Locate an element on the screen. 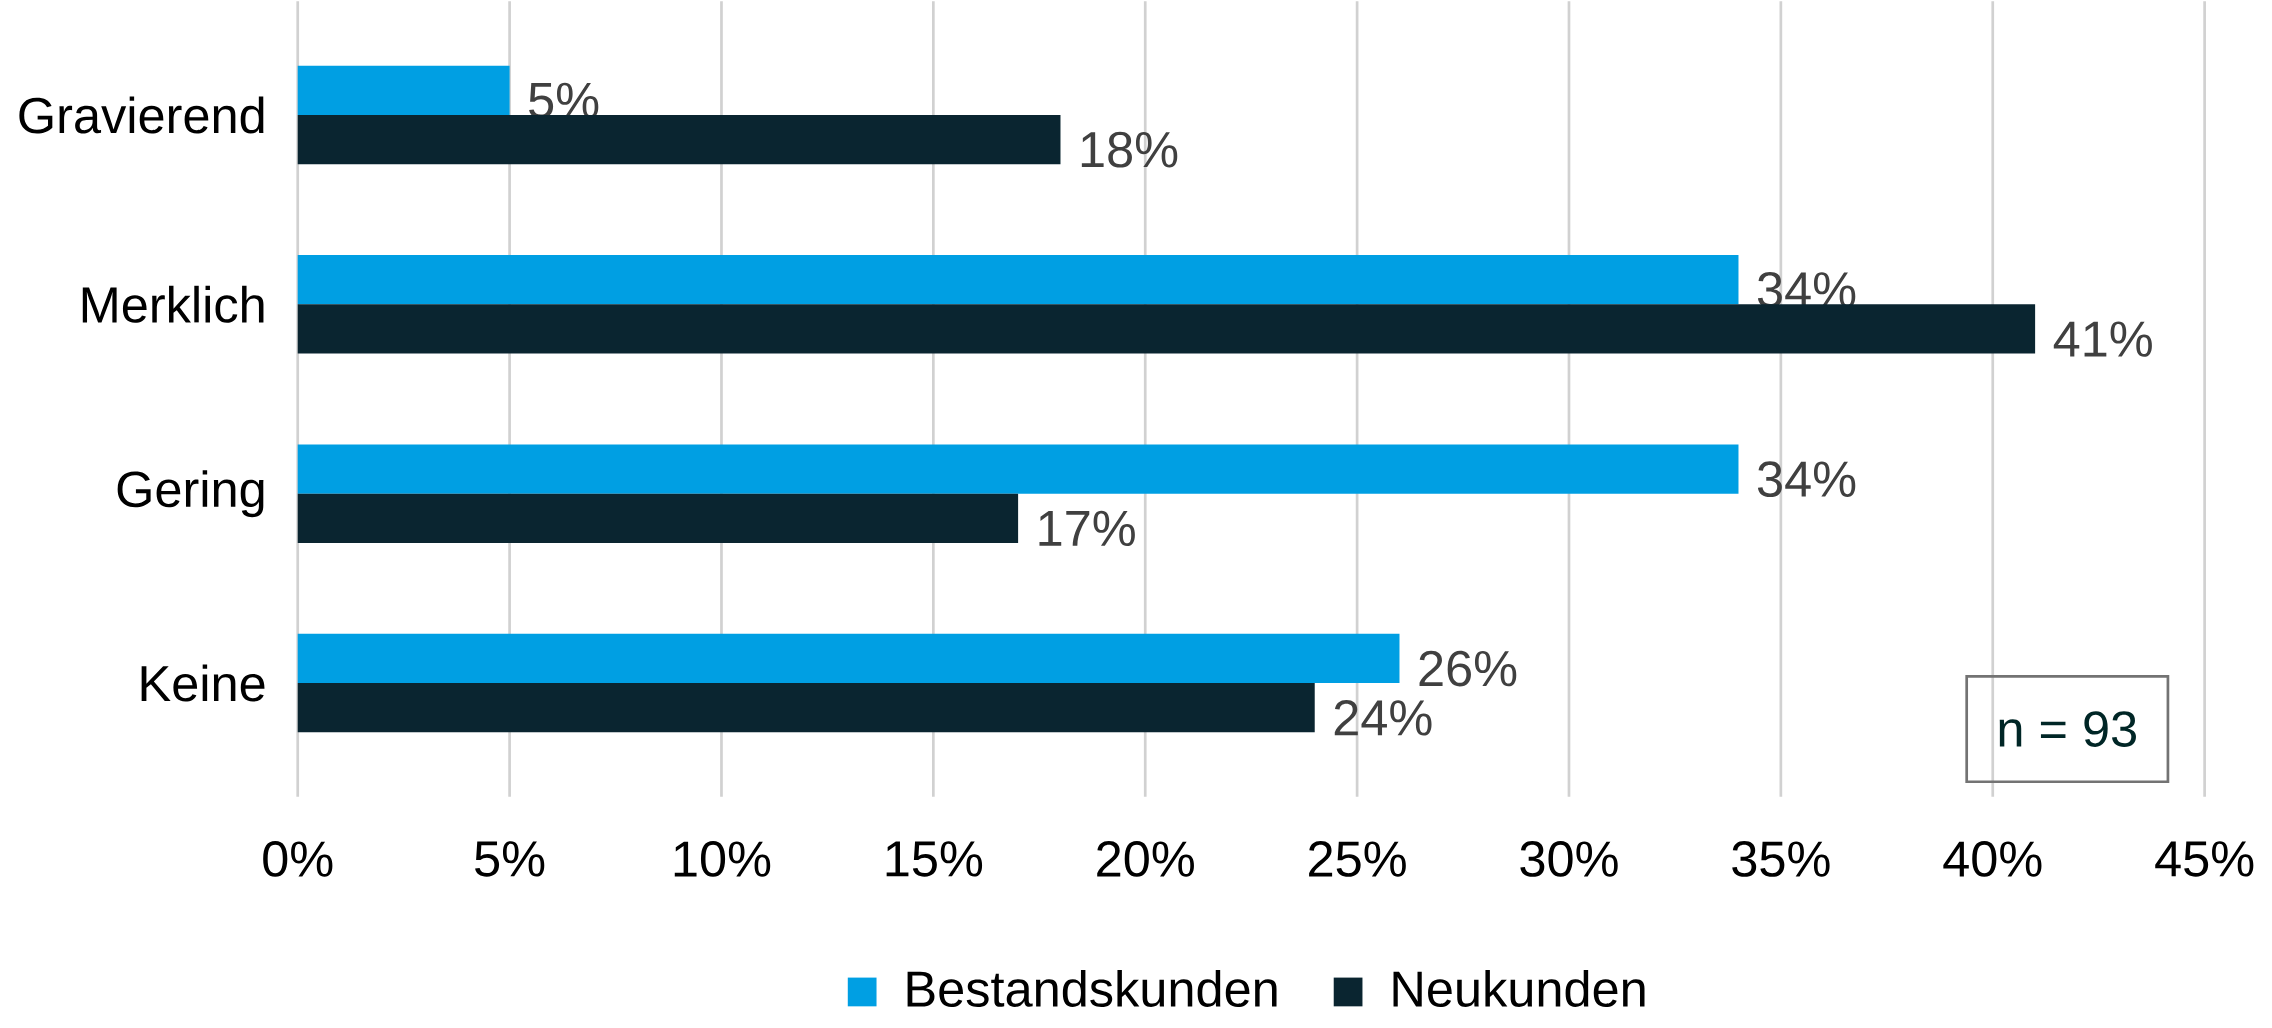 Image resolution: width=2272 pixels, height=1028 pixels. legend-label: Bestandskunden is located at coordinates (1092, 989).